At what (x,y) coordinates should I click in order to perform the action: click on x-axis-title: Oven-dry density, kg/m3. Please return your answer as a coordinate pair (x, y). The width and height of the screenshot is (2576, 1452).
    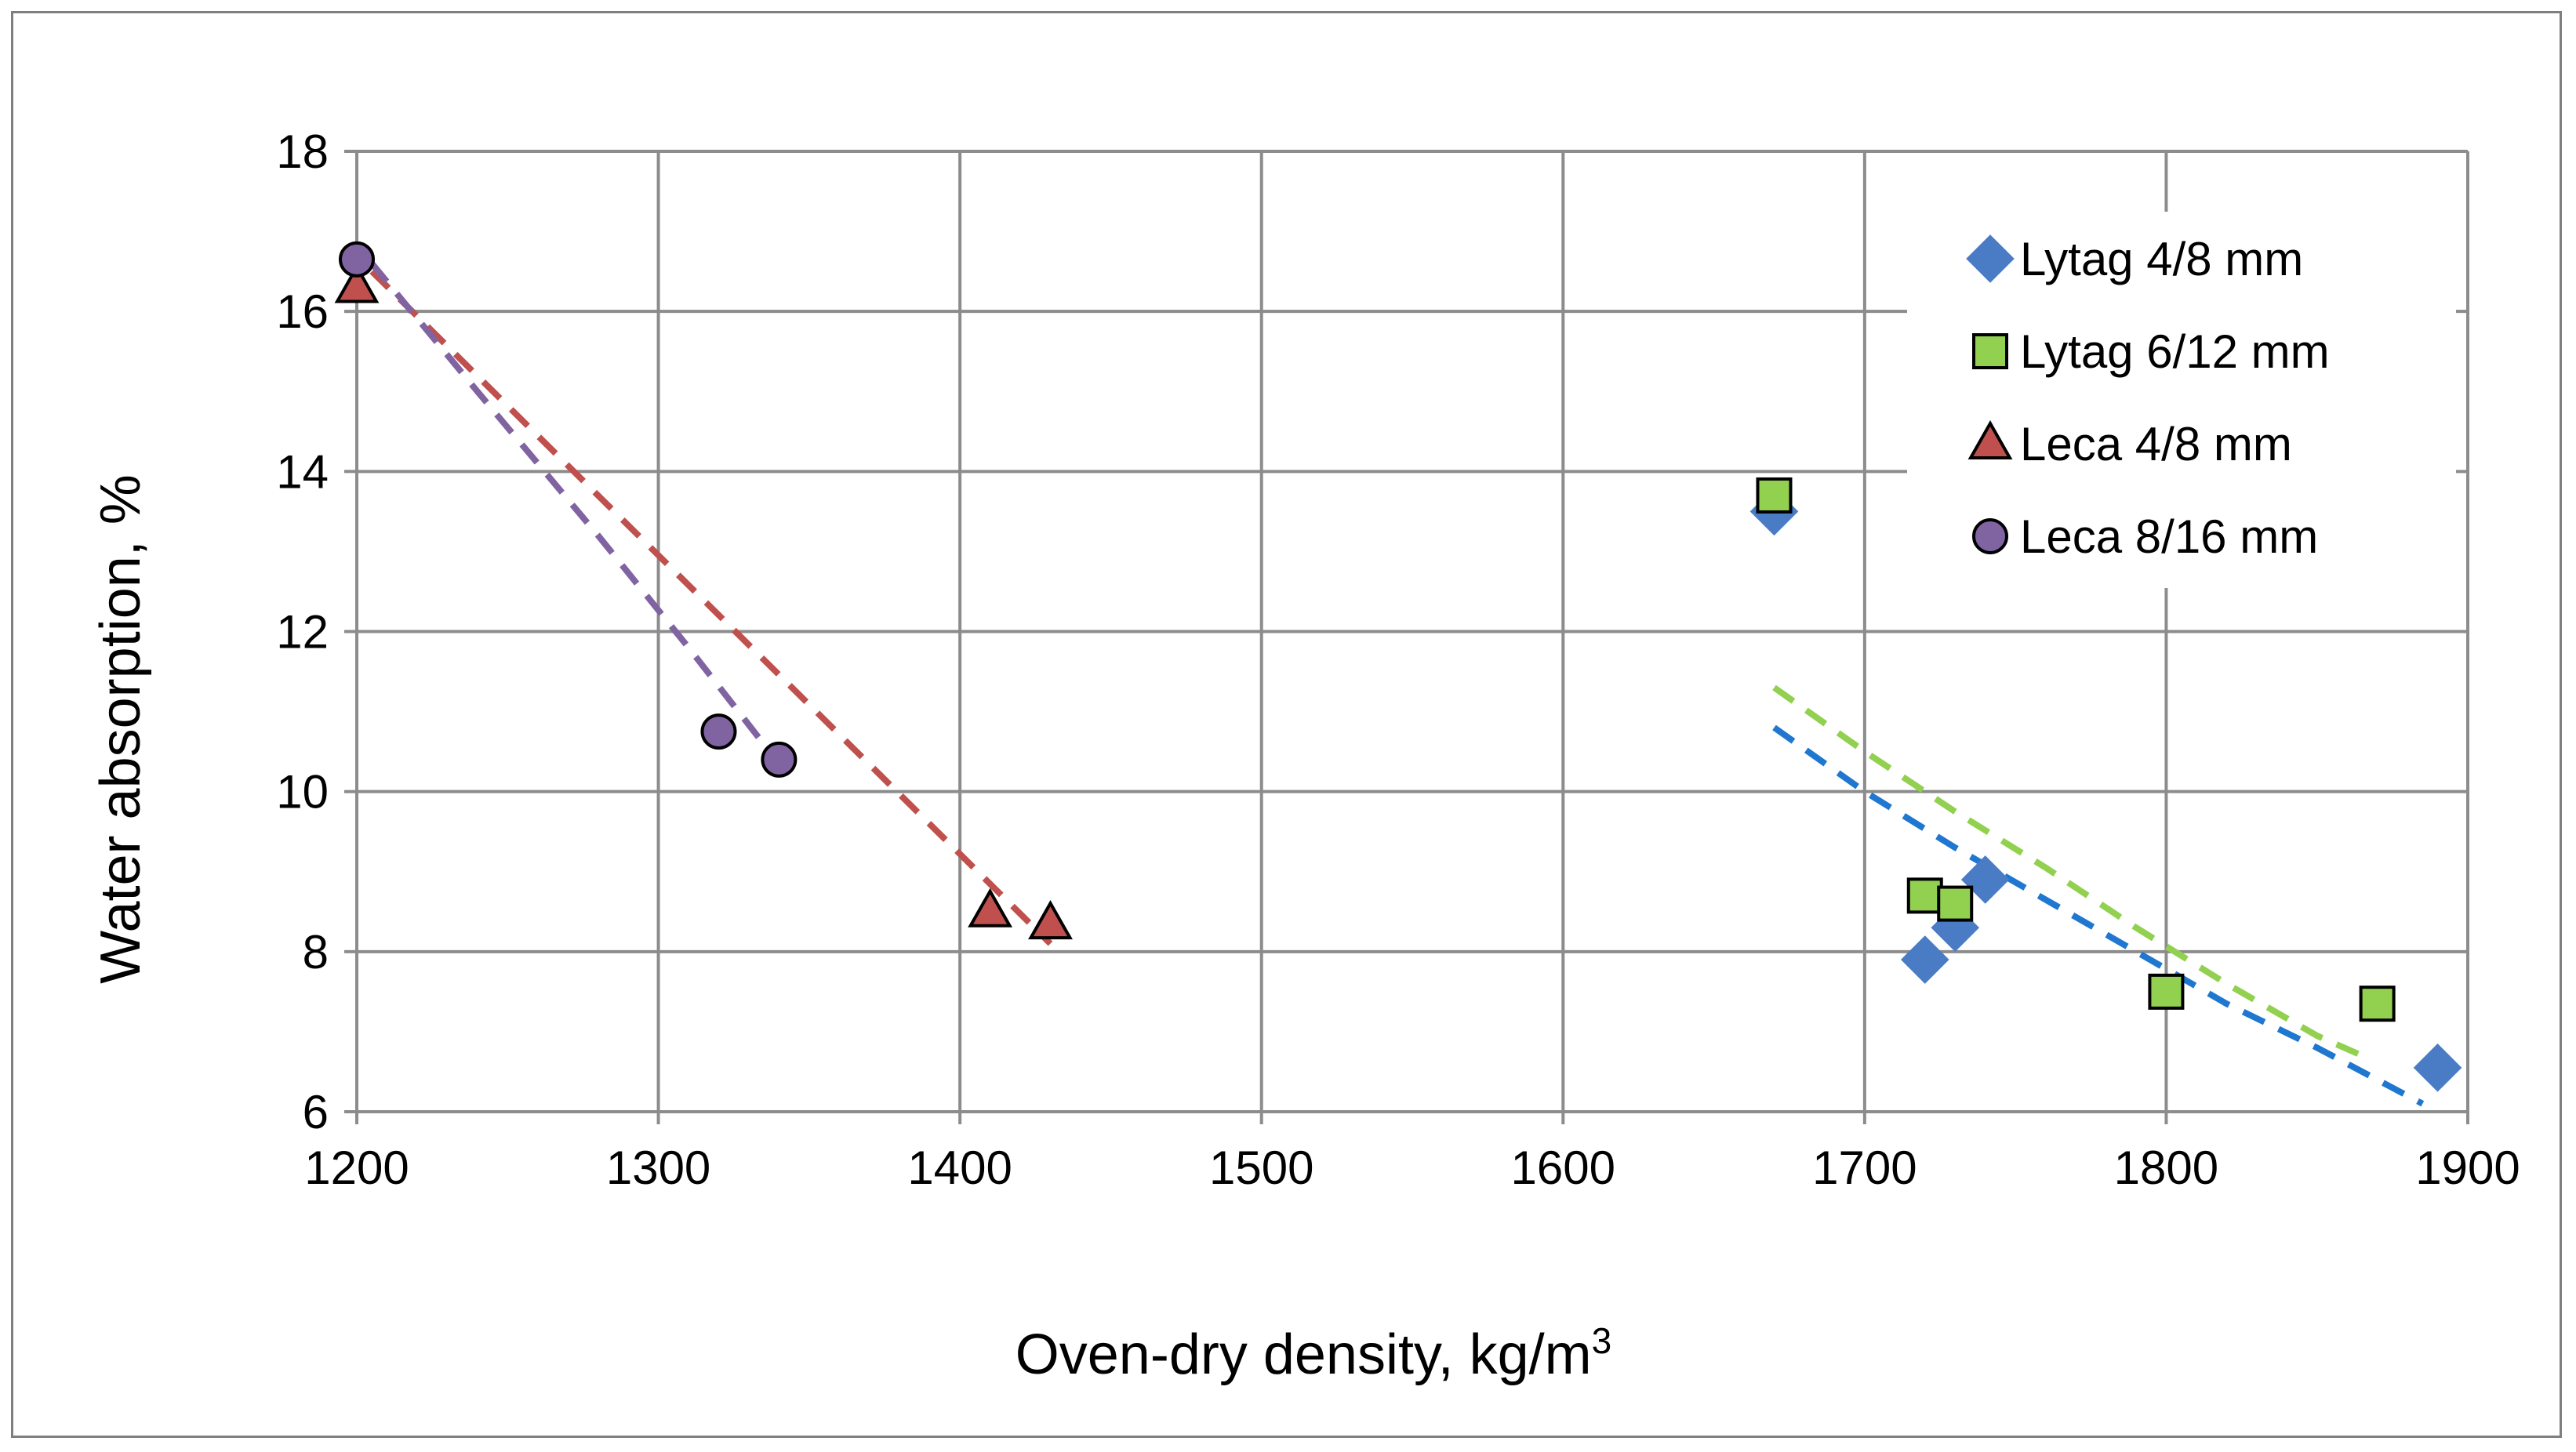
    Looking at the image, I should click on (1314, 1353).